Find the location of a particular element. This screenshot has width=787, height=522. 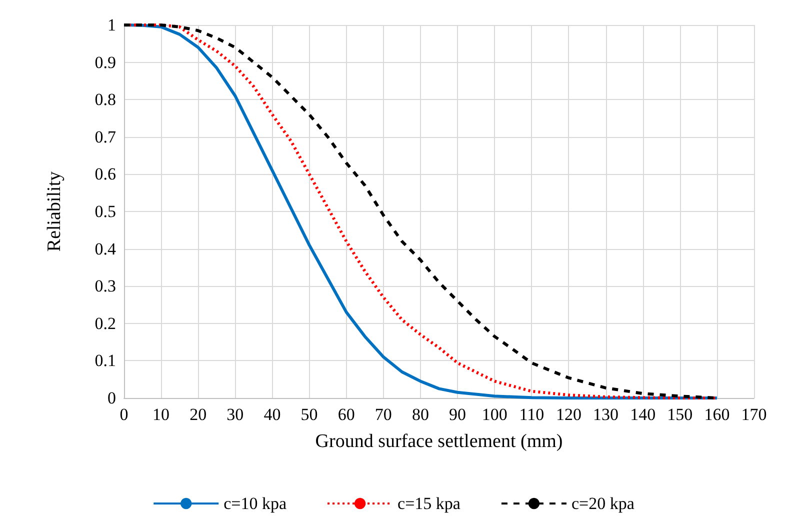

y-tick-label: 0.4 is located at coordinates (105, 248).